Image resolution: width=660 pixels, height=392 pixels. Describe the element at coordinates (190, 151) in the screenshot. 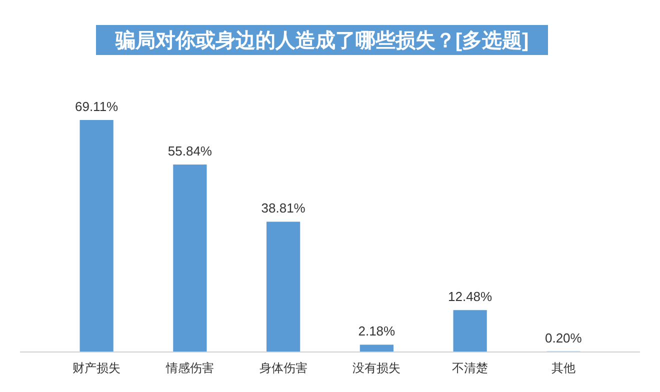

I see `data-label: 55.84%` at that location.